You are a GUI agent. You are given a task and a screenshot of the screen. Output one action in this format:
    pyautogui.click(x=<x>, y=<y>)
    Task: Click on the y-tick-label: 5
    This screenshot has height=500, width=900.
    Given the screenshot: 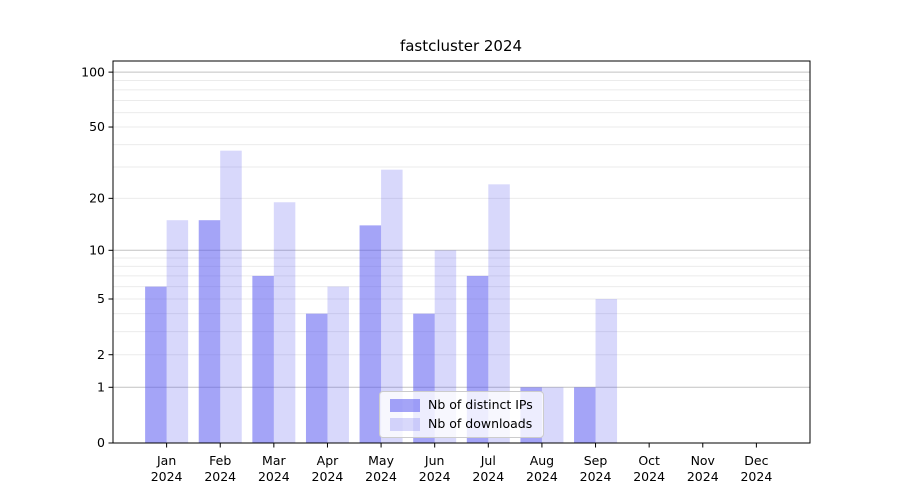 What is the action you would take?
    pyautogui.click(x=101, y=298)
    